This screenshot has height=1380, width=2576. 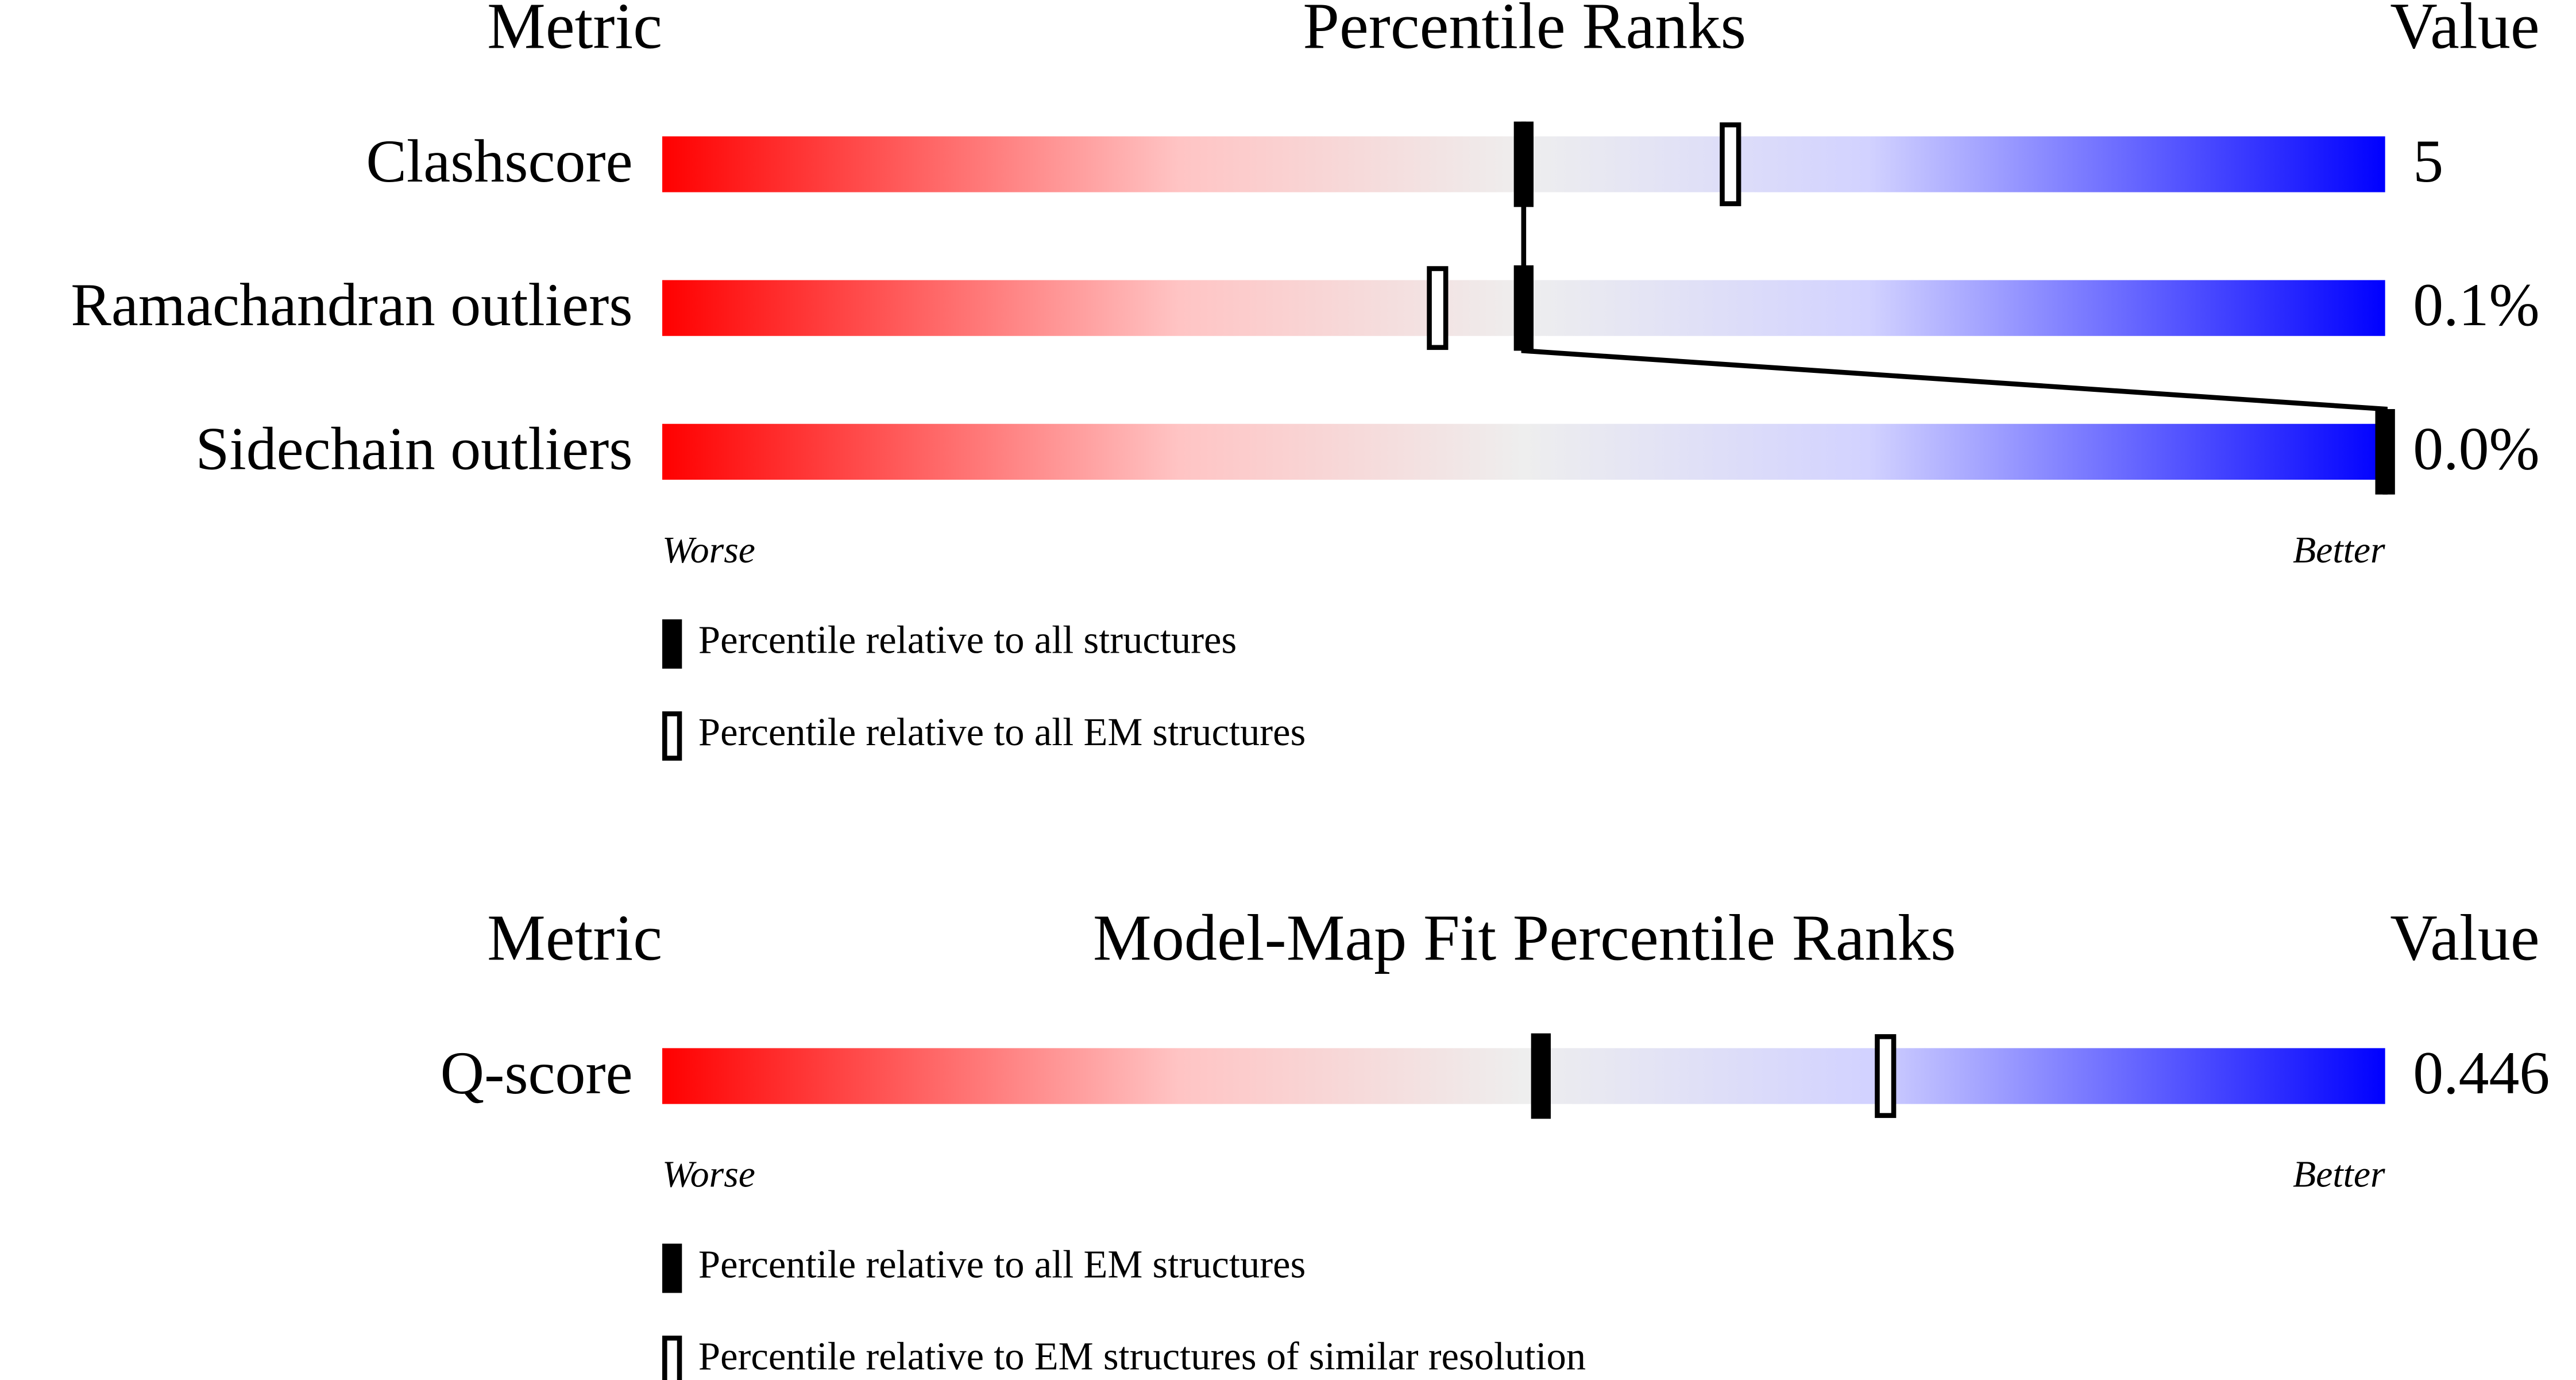 I want to click on metric-label: Sidechain outliers, so click(x=414, y=448).